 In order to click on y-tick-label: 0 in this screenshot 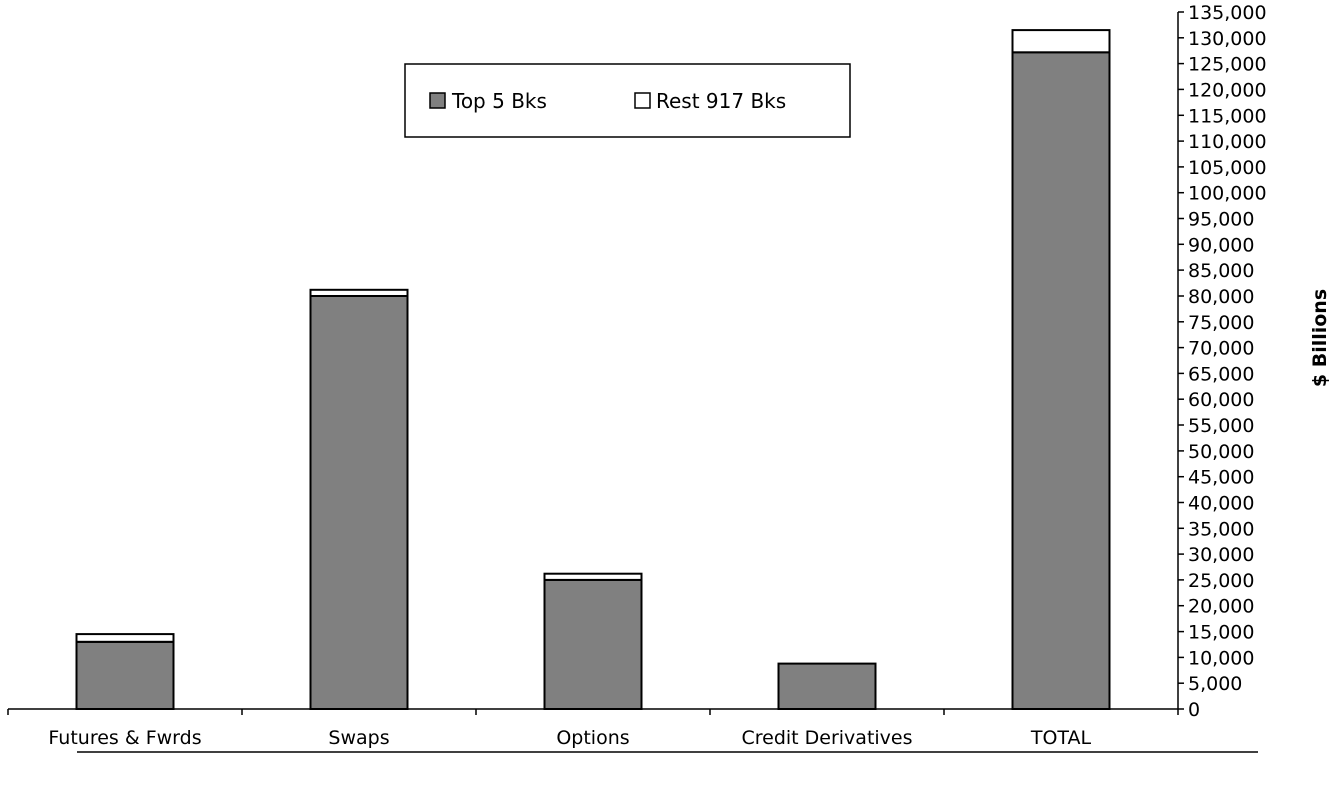, I will do `click(1194, 710)`.